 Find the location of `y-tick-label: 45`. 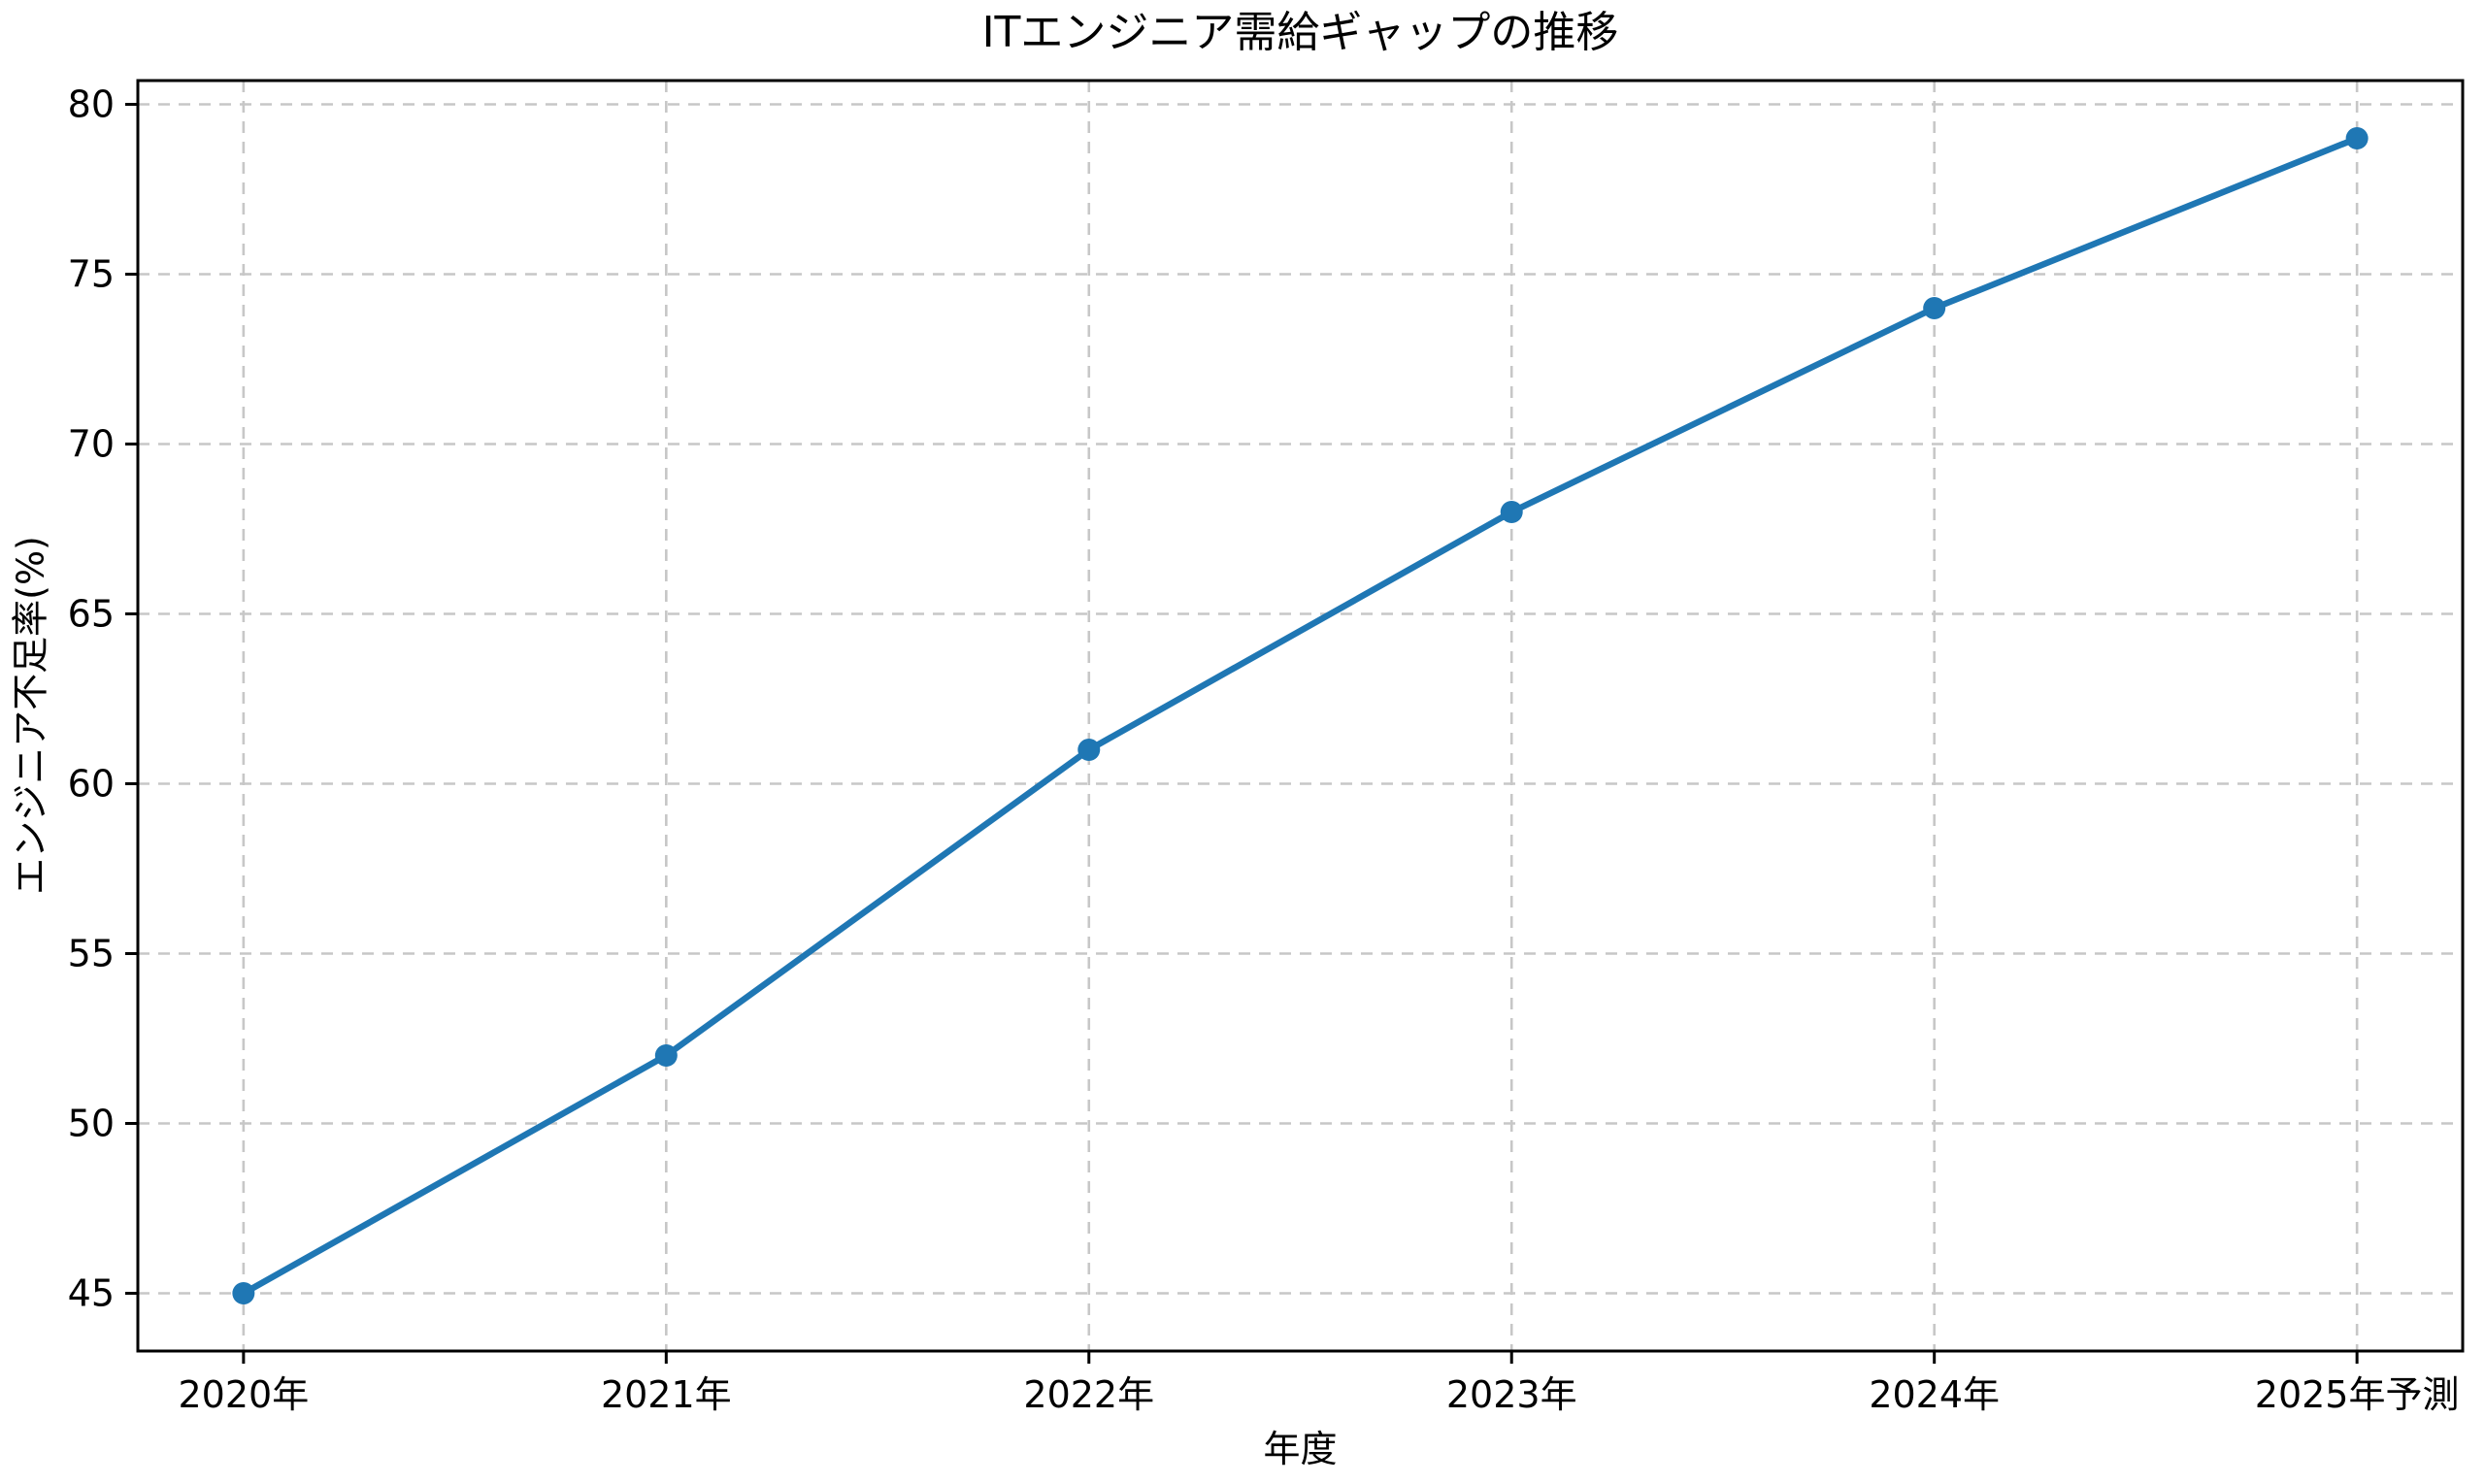

y-tick-label: 45 is located at coordinates (91, 1293).